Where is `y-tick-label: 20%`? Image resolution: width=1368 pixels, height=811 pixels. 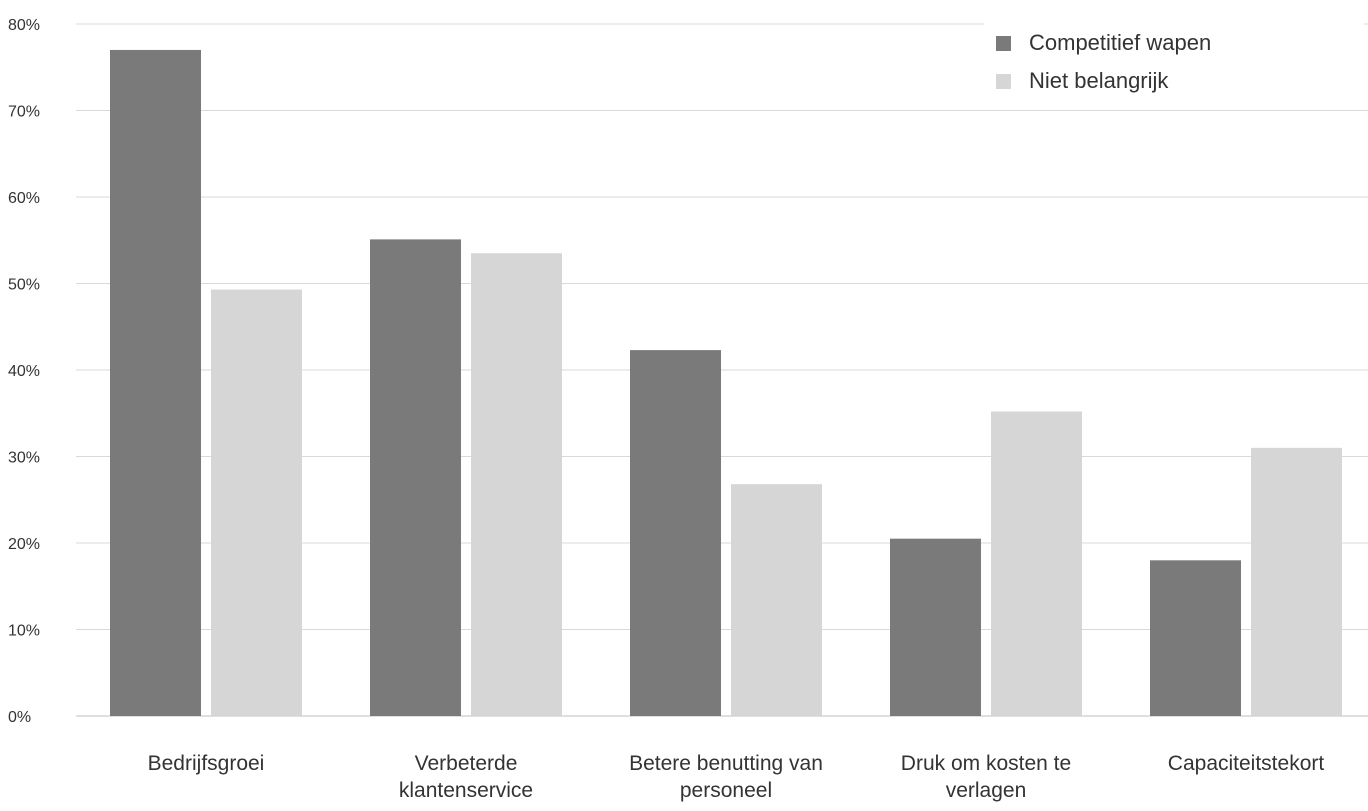 y-tick-label: 20% is located at coordinates (24, 544).